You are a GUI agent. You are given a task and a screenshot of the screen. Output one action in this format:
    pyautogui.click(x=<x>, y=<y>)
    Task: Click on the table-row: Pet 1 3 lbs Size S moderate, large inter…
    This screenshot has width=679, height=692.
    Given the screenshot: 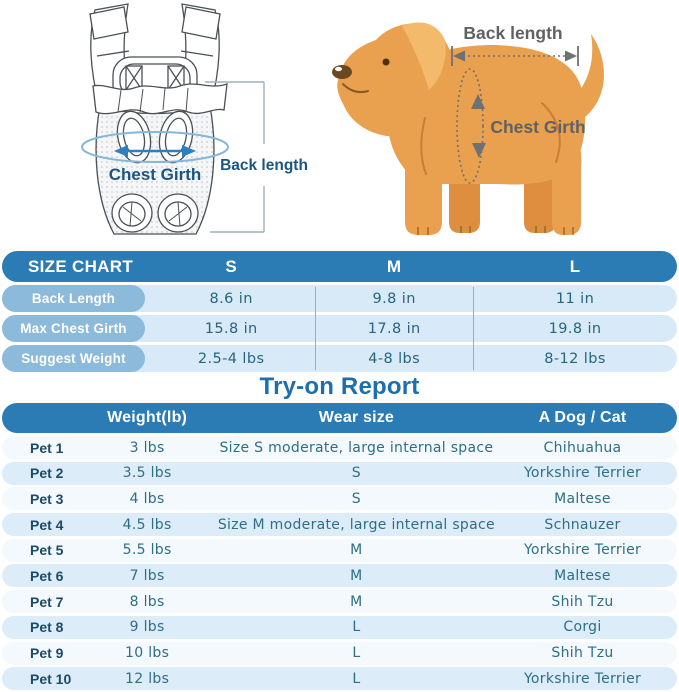 What is the action you would take?
    pyautogui.click(x=339, y=447)
    